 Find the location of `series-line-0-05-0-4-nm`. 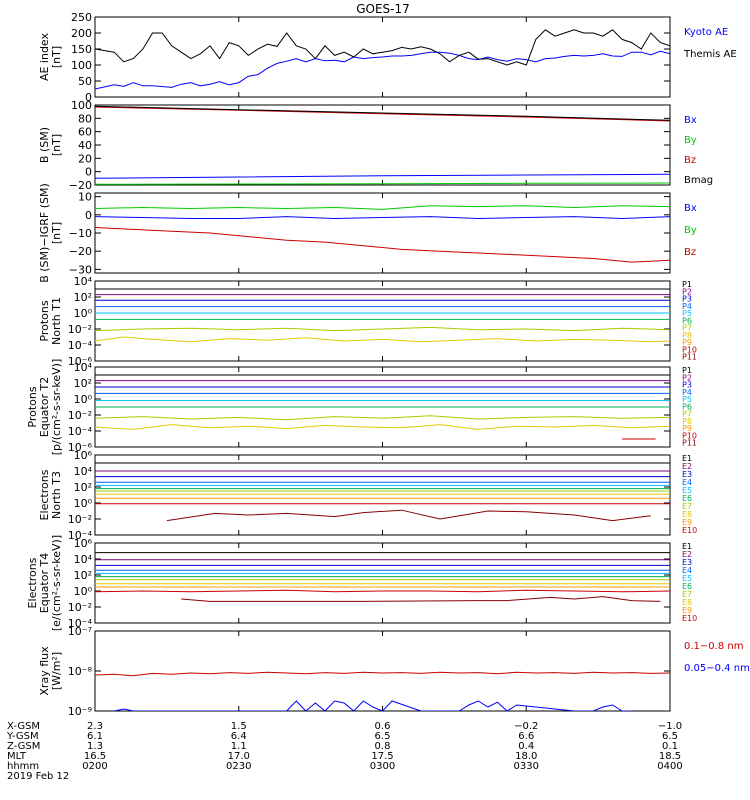

series-line-0-05-0-4-nm is located at coordinates (373, 705).